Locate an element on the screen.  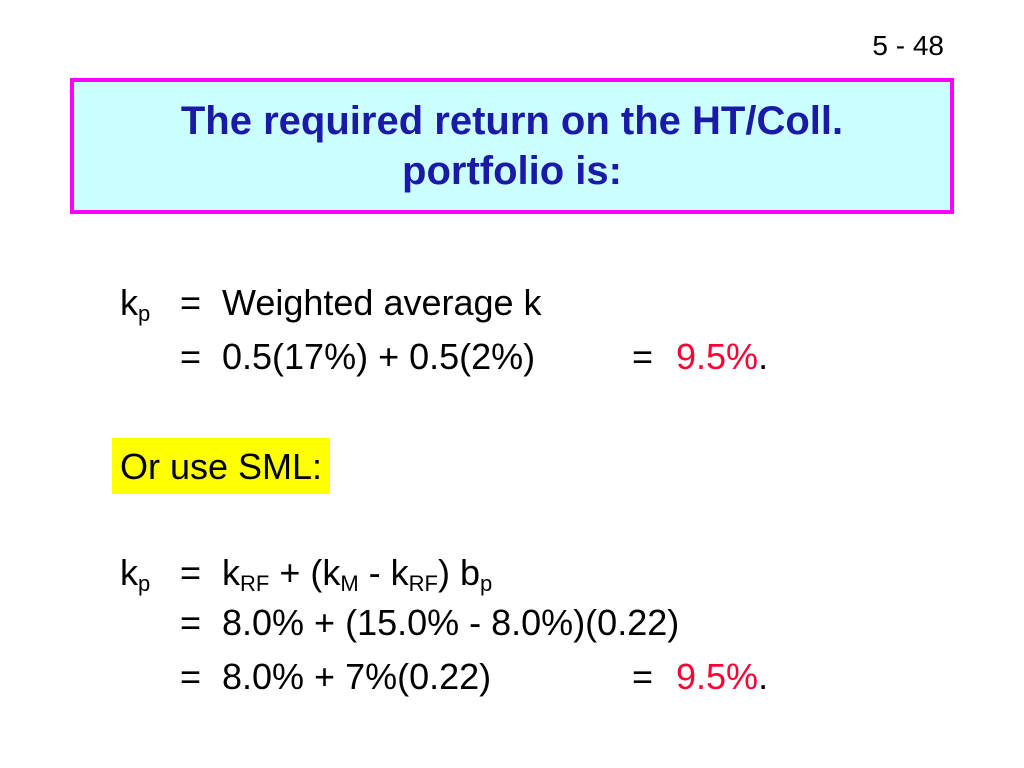
kp-label-2: kp is located at coordinates (135, 574).